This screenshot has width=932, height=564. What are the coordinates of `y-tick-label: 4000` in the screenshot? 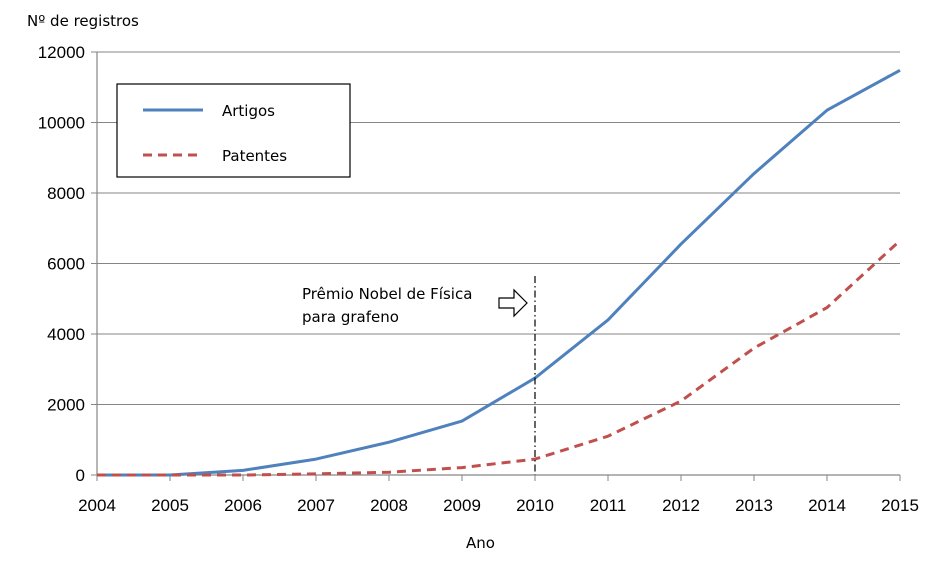 It's located at (66, 334).